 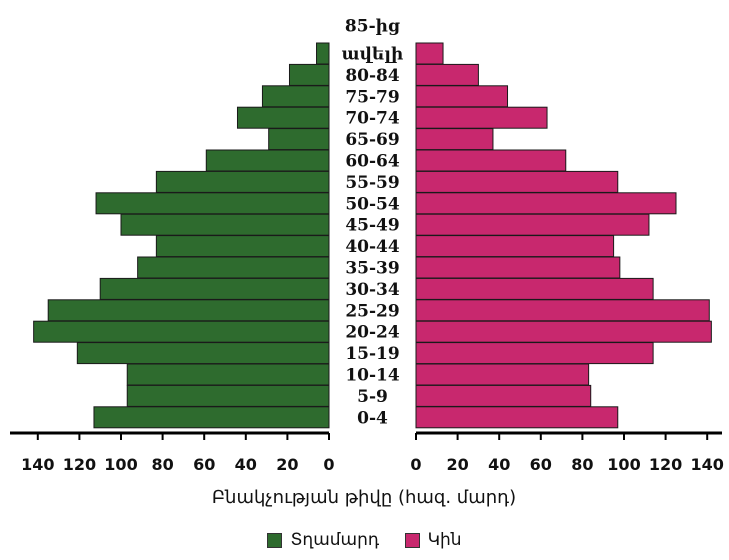 I want to click on category-label-17-line-0: ավելի, so click(x=373, y=55).